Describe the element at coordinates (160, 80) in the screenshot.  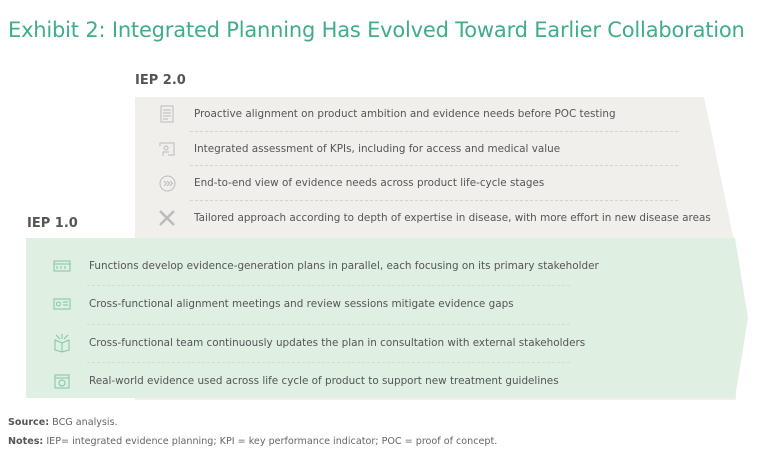
I see `iep2-label: IEP 2.0` at that location.